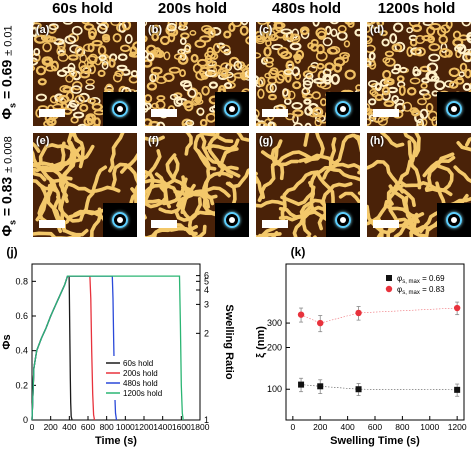 The height and width of the screenshot is (449, 474). Describe the element at coordinates (43, 141) in the screenshot. I see `panel-label: (e)` at that location.